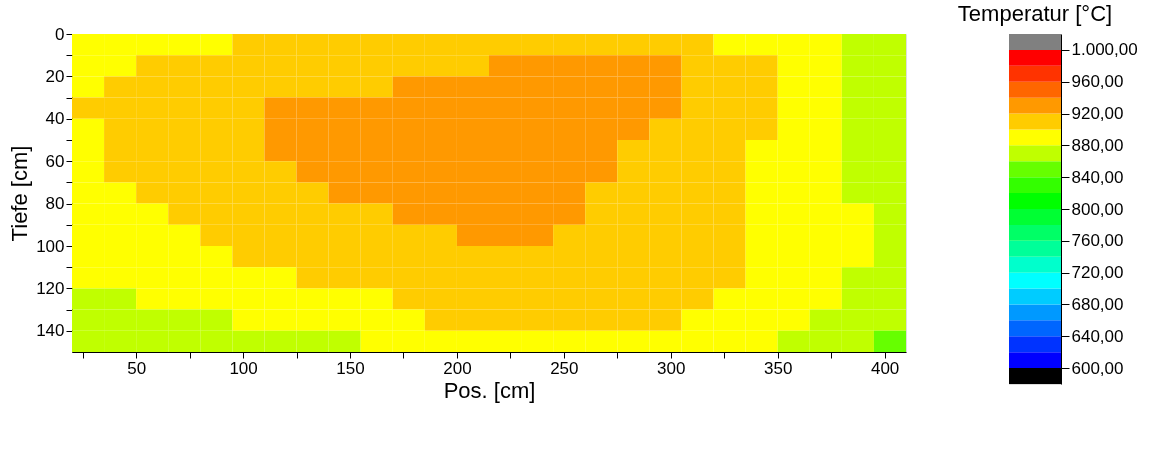 This screenshot has width=1174, height=462. I want to click on color-bar-label: 840,00, so click(1097, 177).